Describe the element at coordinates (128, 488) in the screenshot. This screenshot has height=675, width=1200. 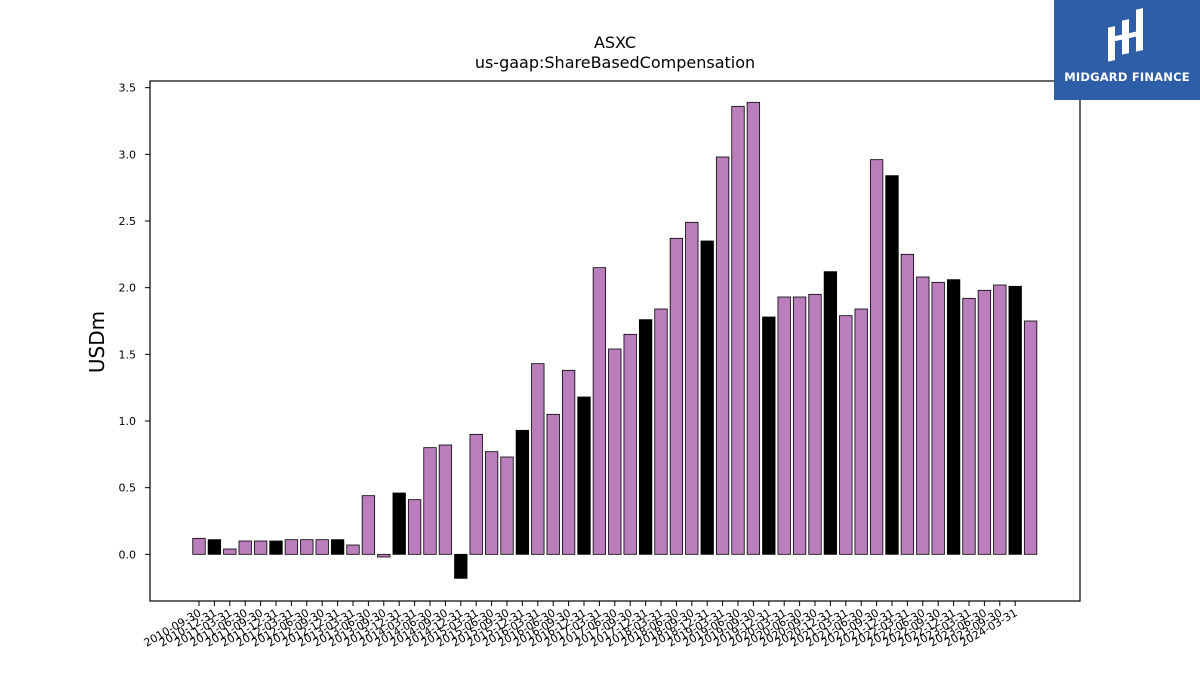
I see `y-tick-label: 0.5` at that location.